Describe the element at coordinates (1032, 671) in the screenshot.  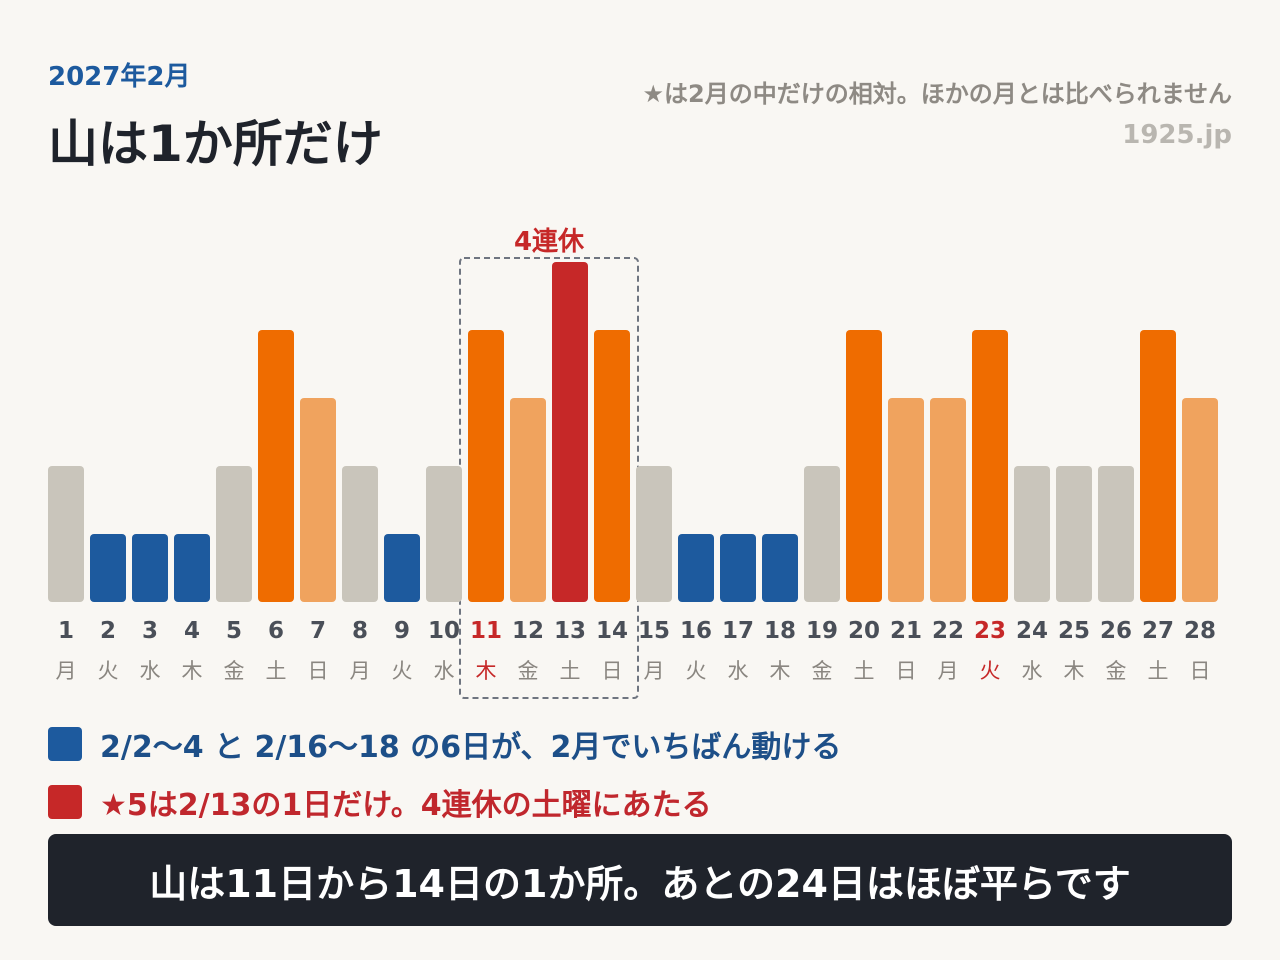
I see `weekday-label-24: 水` at that location.